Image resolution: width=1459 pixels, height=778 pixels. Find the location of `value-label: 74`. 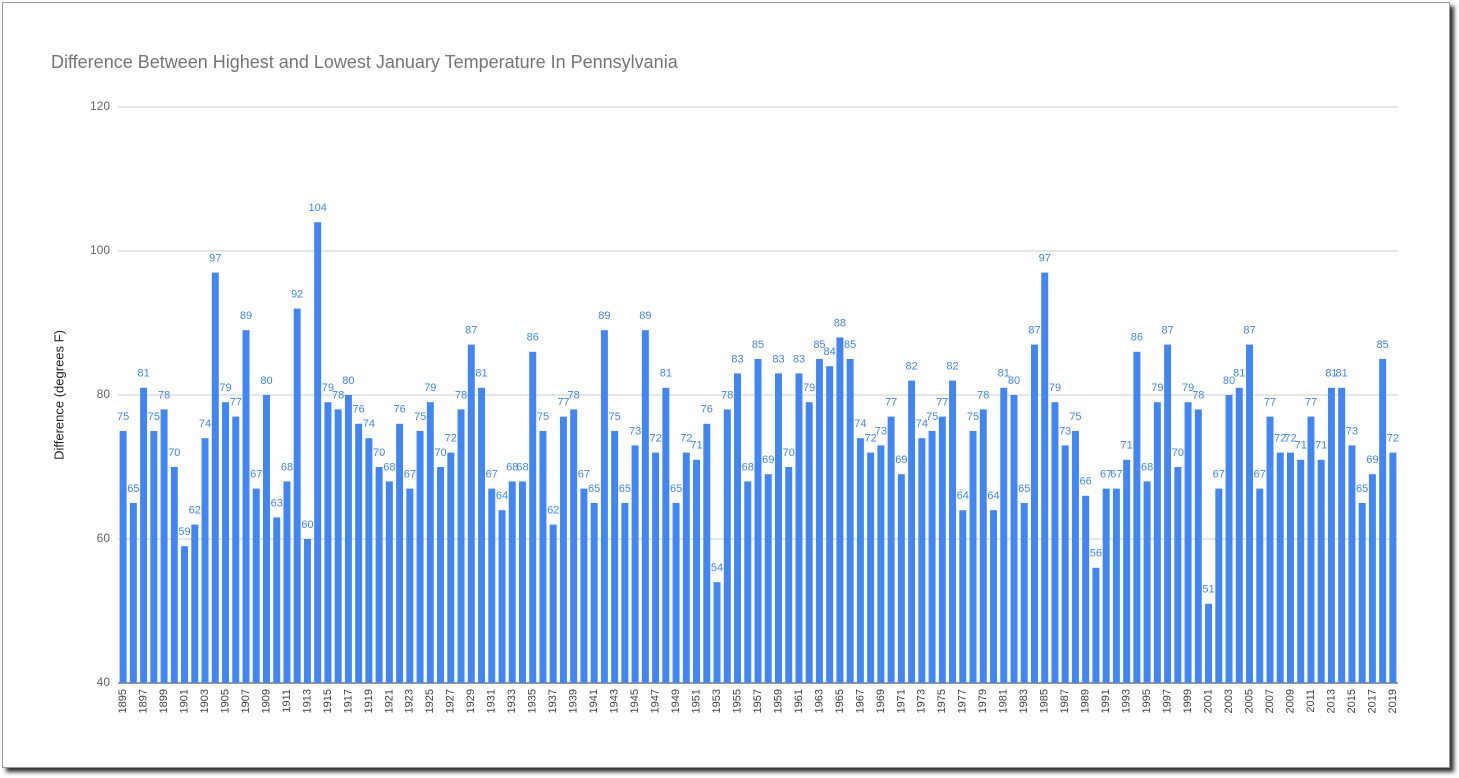

value-label: 74 is located at coordinates (922, 424).